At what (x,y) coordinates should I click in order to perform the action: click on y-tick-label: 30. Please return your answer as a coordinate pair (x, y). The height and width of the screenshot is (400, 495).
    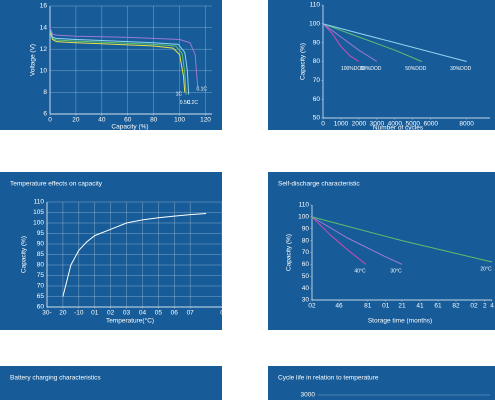
    Looking at the image, I should click on (306, 300).